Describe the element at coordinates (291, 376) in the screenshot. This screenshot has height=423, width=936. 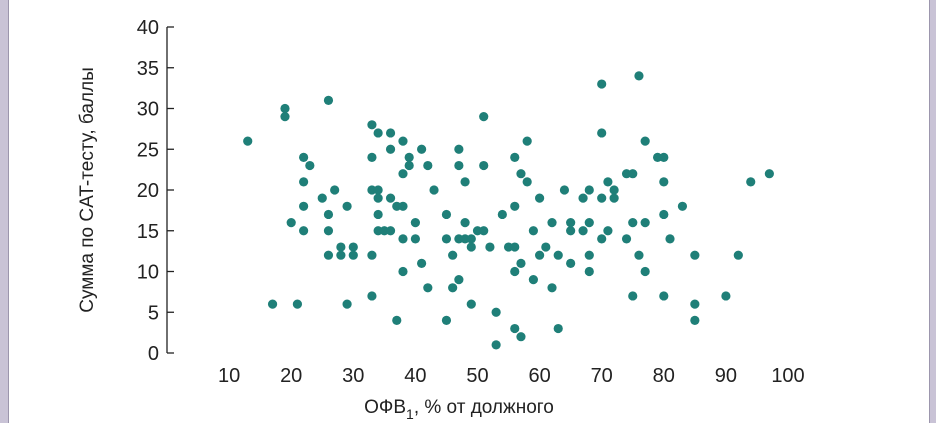
I see `x-tick-label: 20` at that location.